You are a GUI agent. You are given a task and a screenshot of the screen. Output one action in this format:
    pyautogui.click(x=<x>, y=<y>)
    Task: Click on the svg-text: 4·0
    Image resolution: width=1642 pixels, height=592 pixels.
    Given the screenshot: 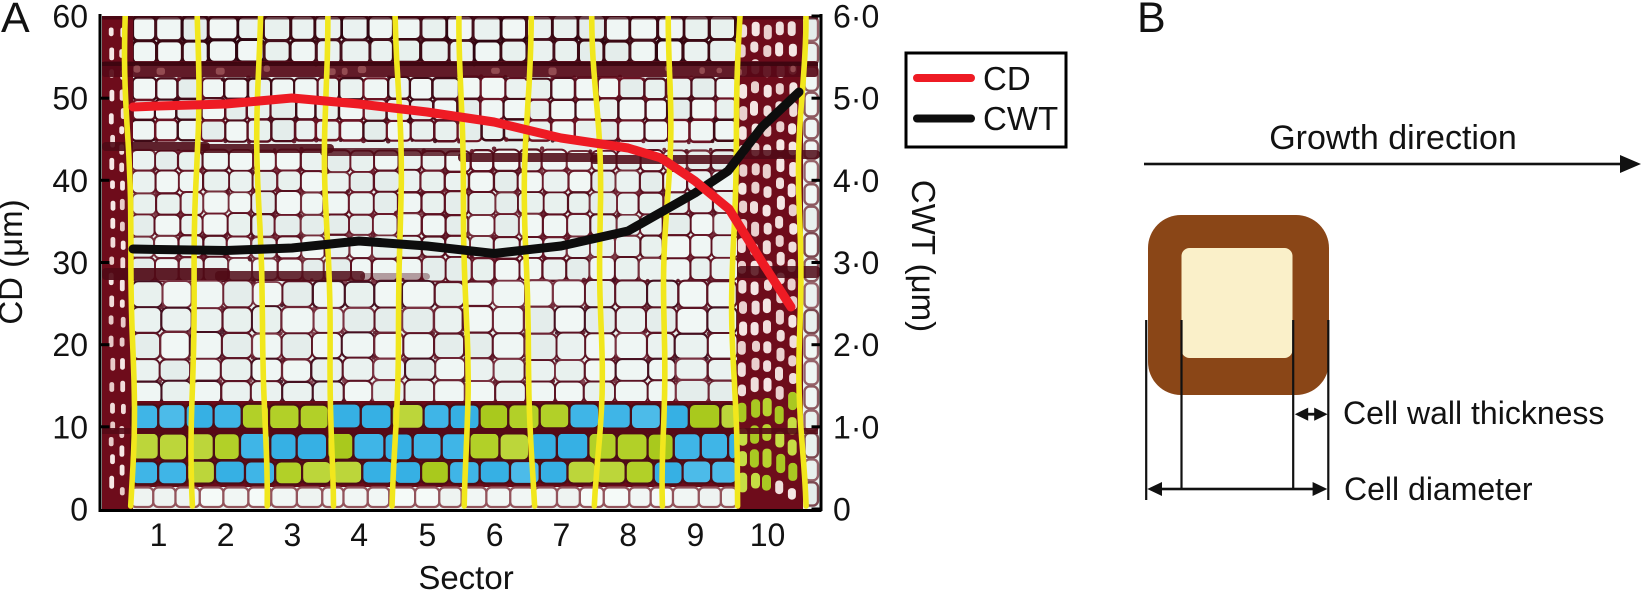 What is the action you would take?
    pyautogui.click(x=856, y=181)
    